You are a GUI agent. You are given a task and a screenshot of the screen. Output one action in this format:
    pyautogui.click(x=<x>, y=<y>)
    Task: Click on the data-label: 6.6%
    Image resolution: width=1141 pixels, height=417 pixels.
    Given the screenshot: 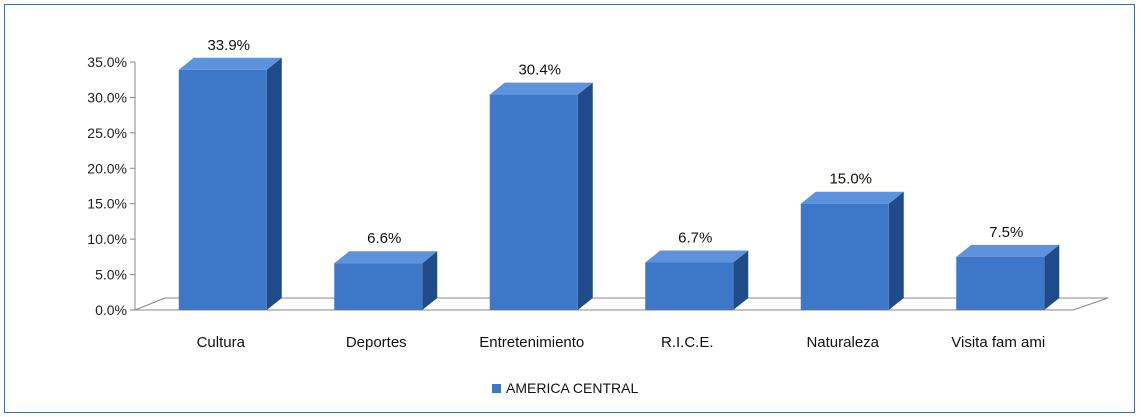 What is the action you would take?
    pyautogui.click(x=384, y=238)
    